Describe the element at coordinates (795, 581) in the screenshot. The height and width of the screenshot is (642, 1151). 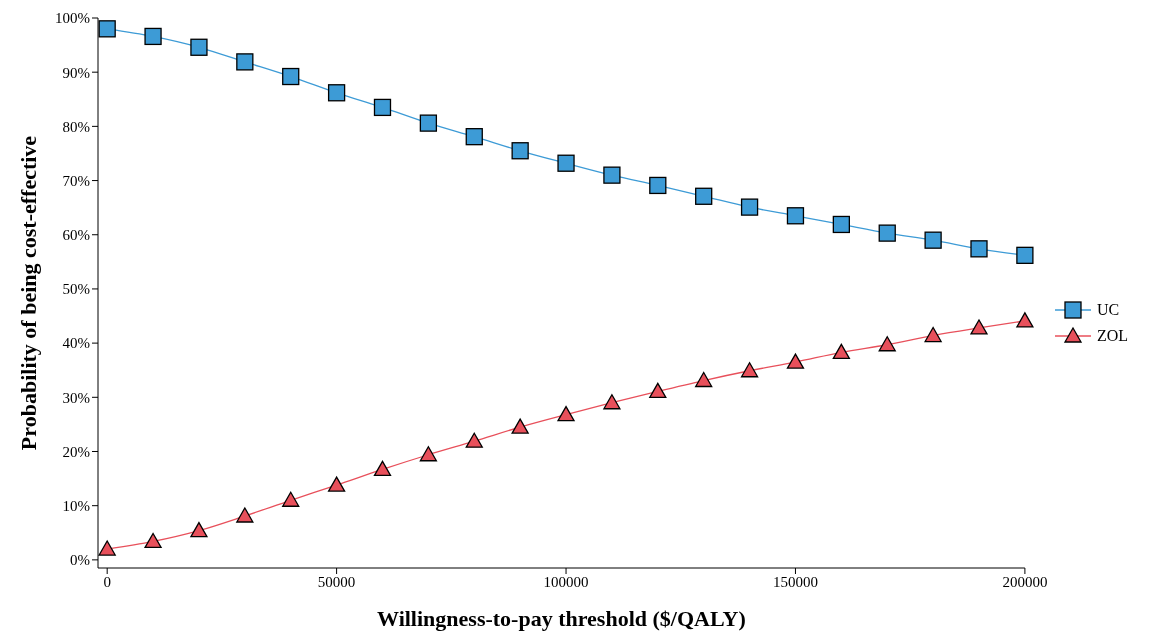
I see `x-tick-label: 150000` at that location.